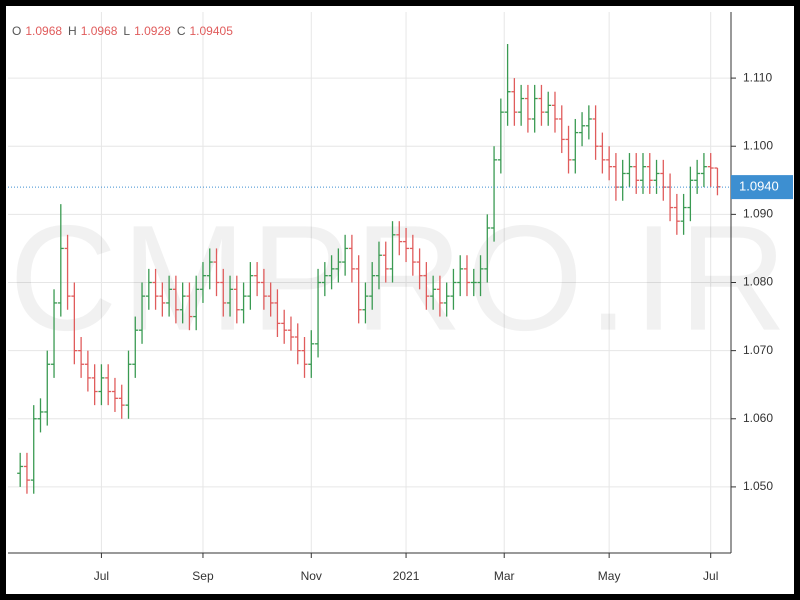  I want to click on ohlc-header-value: 1.0928, so click(152, 31).